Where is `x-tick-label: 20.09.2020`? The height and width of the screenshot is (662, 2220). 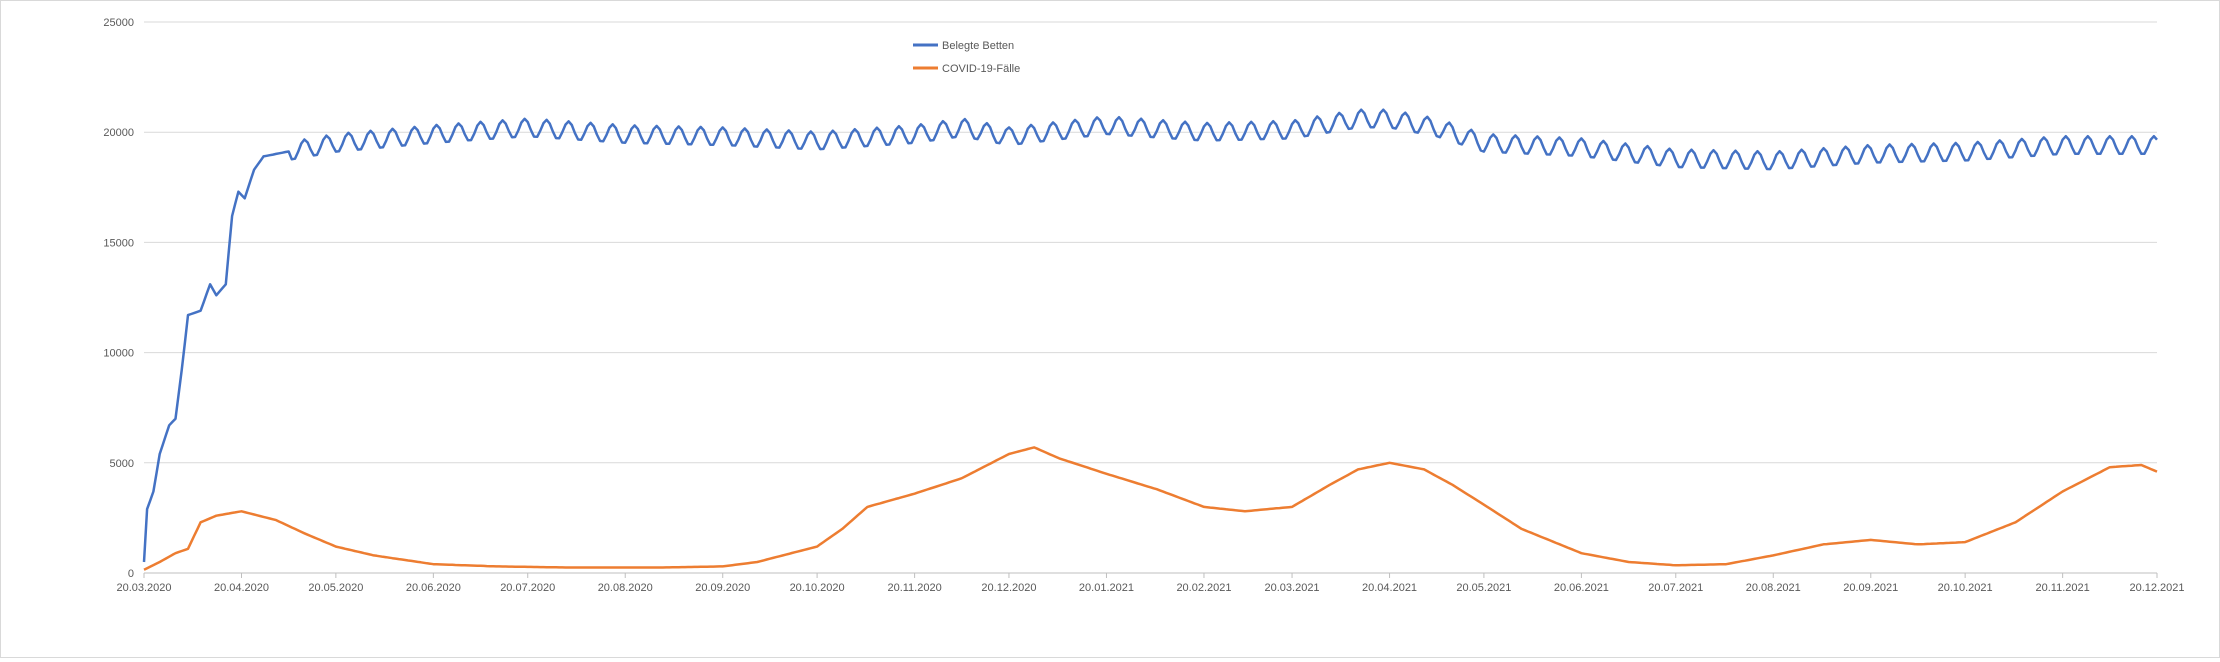 x-tick-label: 20.09.2020 is located at coordinates (722, 588).